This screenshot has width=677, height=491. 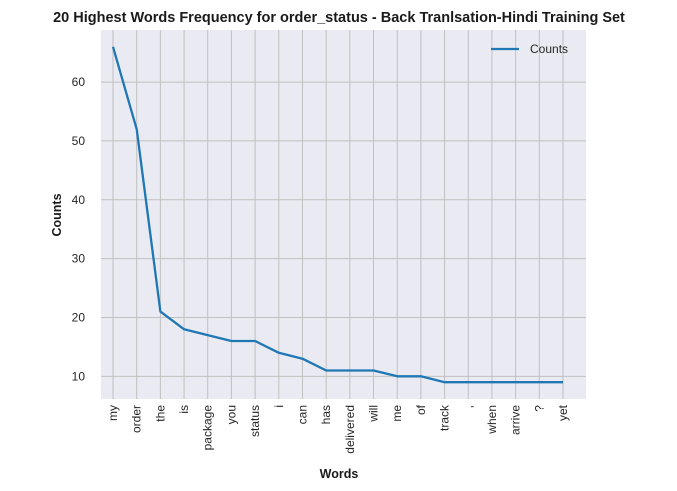 I want to click on x-tick-label: status, so click(x=255, y=421).